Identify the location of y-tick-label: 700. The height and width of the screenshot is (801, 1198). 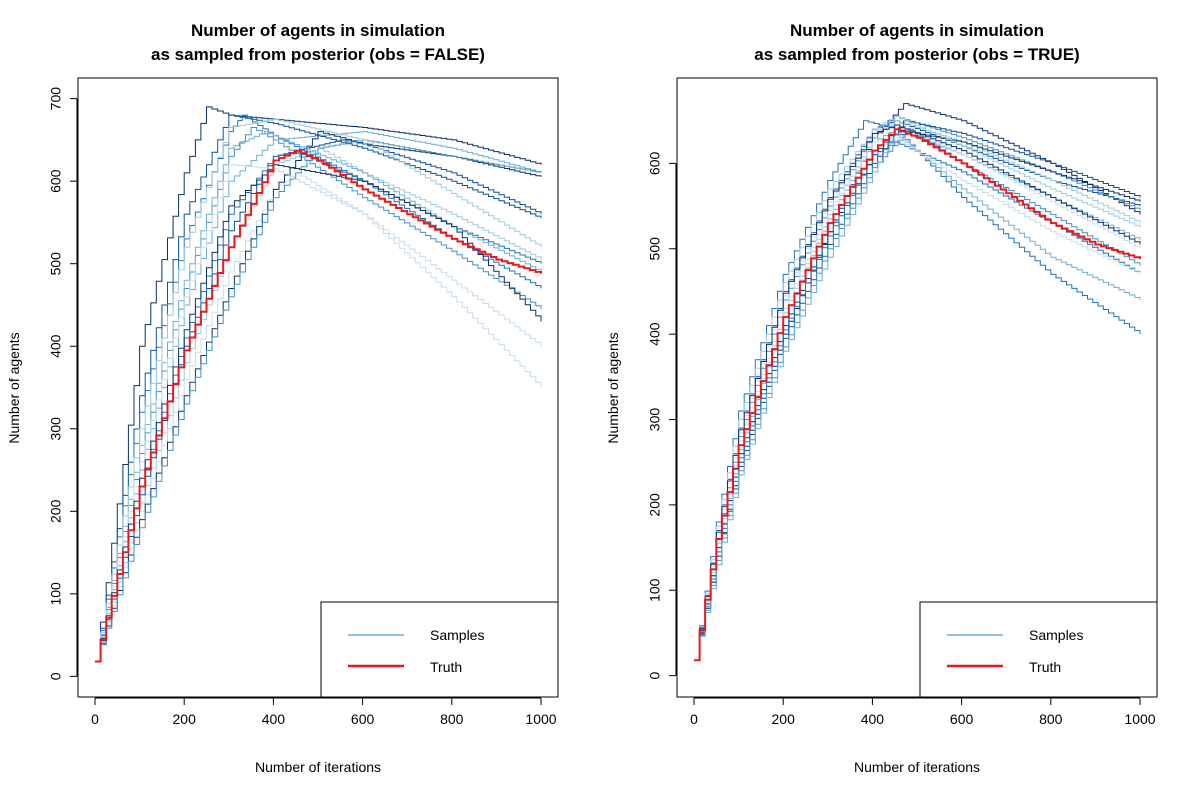
(56, 99).